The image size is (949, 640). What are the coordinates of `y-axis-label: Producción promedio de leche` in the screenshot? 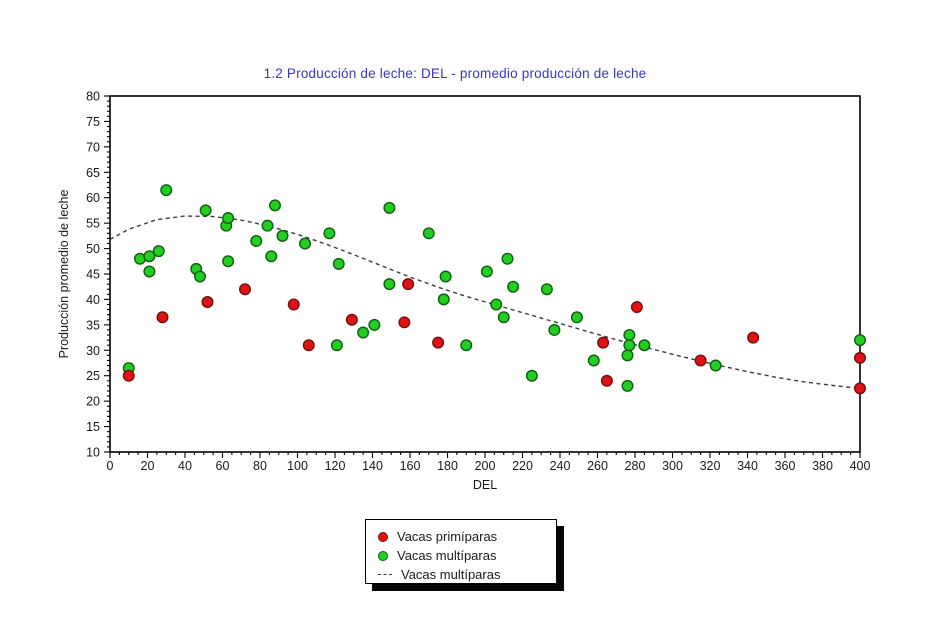 It's located at (64, 274).